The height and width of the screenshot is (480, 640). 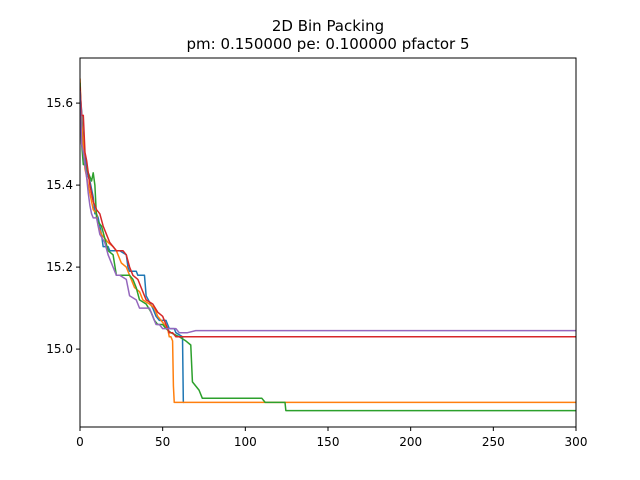 What do you see at coordinates (328, 442) in the screenshot?
I see `x-tick-label: 150` at bounding box center [328, 442].